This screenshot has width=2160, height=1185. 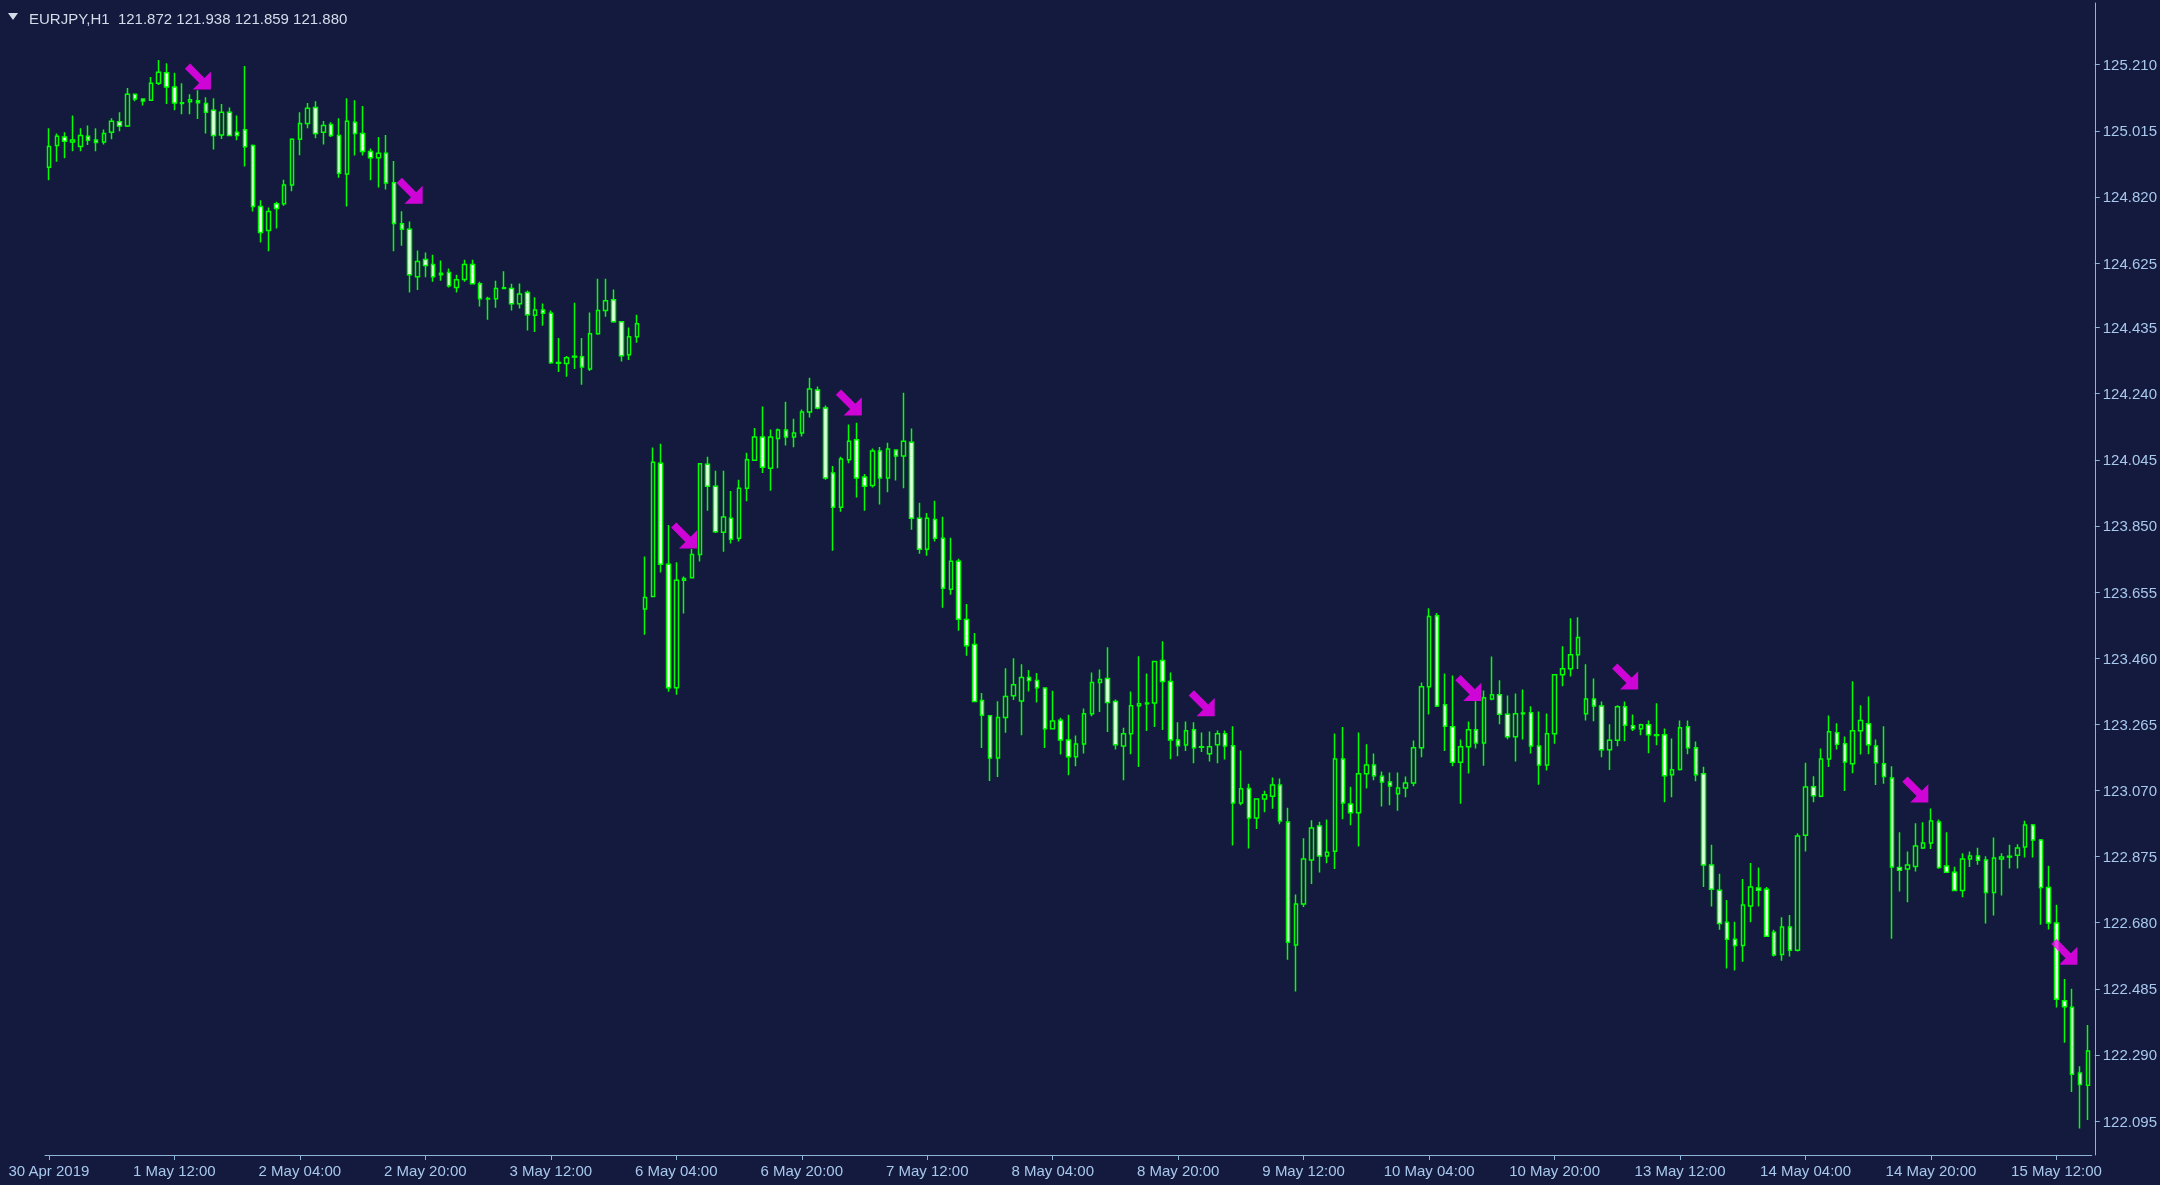 I want to click on y-tick-label: 123.070, so click(x=2130, y=790).